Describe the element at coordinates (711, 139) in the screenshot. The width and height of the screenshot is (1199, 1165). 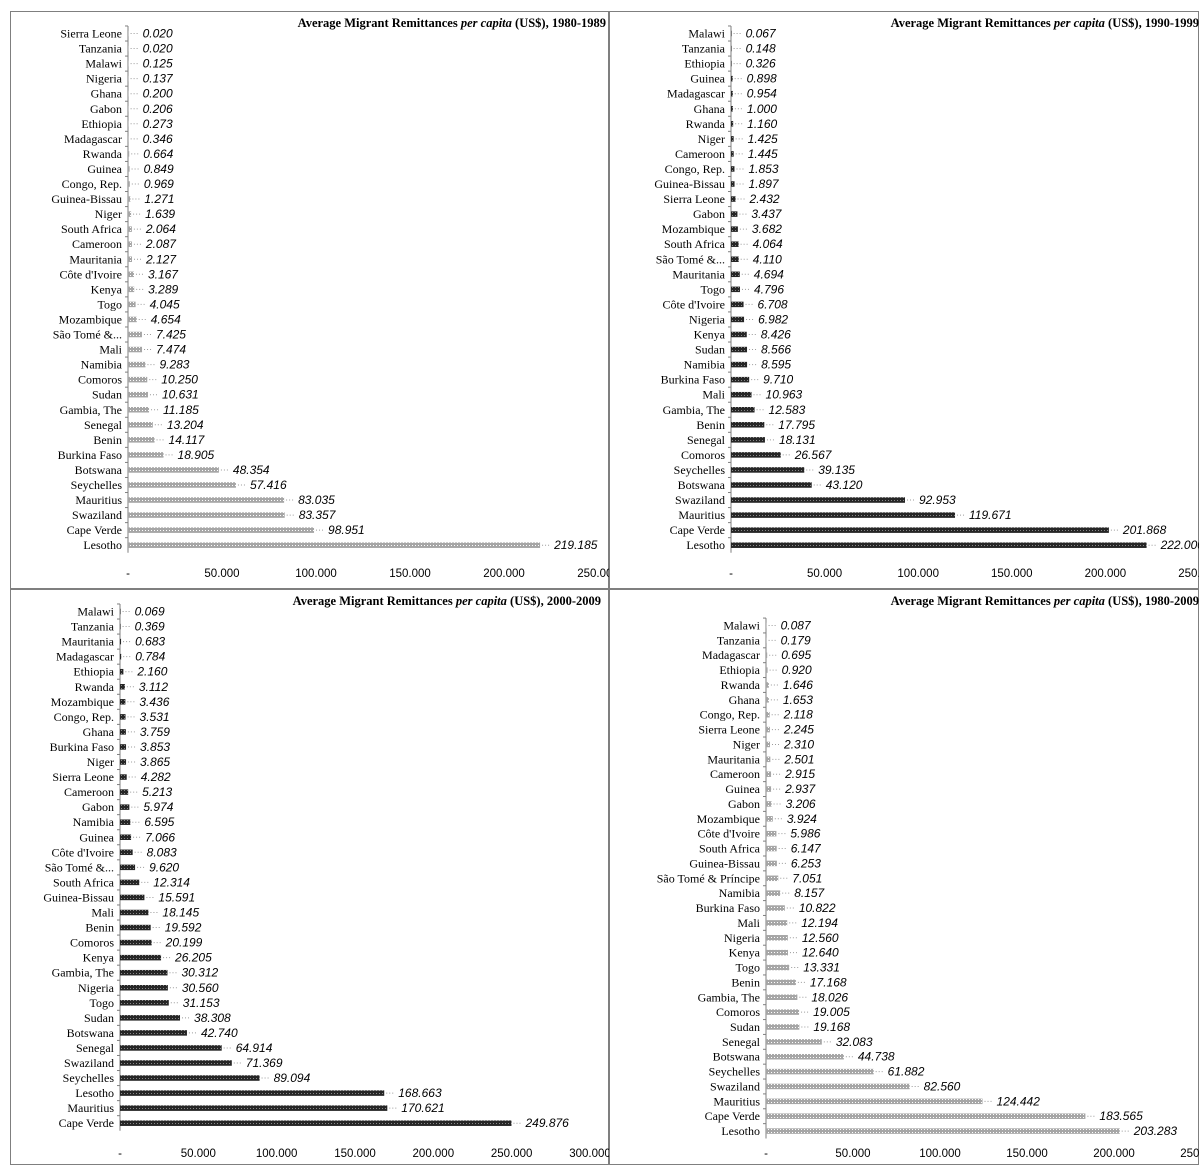
I see `category-label: Niger` at that location.